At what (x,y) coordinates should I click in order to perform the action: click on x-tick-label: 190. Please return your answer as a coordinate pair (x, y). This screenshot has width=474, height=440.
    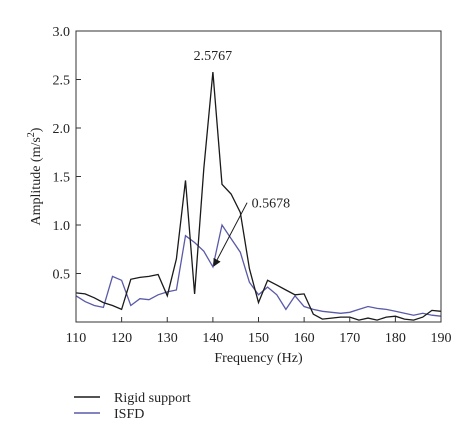
    Looking at the image, I should click on (441, 338).